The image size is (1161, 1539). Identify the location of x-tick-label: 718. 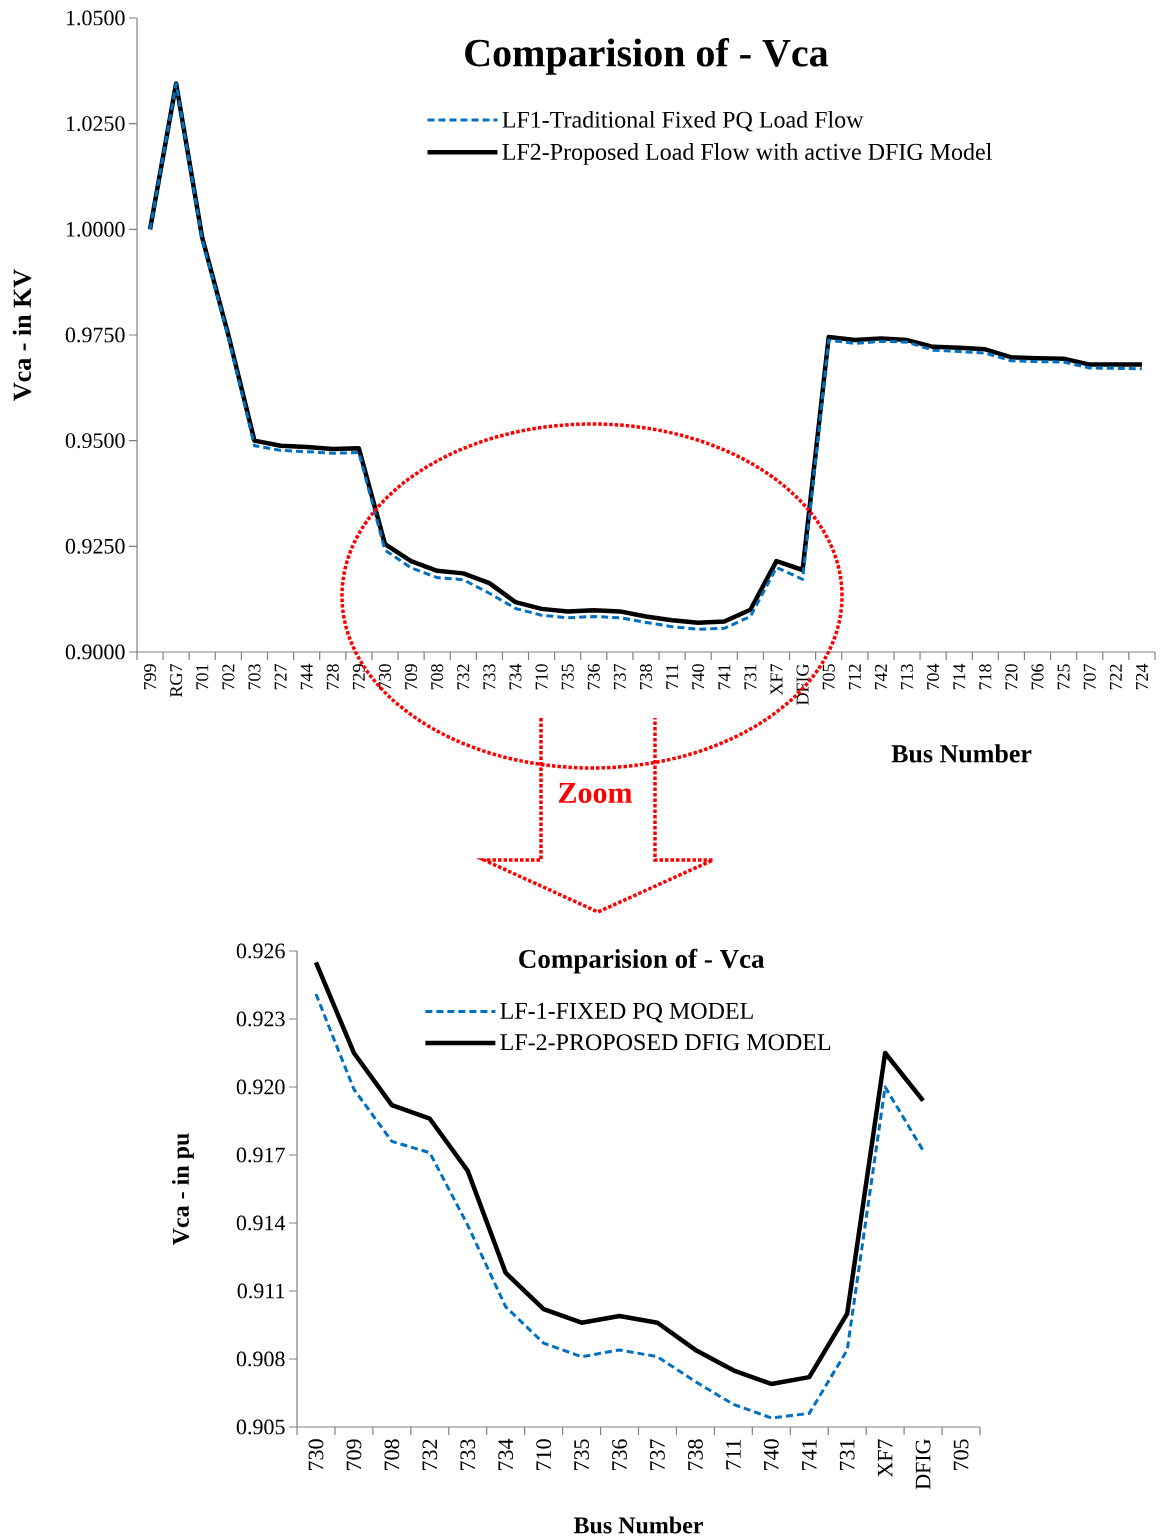
(985, 677).